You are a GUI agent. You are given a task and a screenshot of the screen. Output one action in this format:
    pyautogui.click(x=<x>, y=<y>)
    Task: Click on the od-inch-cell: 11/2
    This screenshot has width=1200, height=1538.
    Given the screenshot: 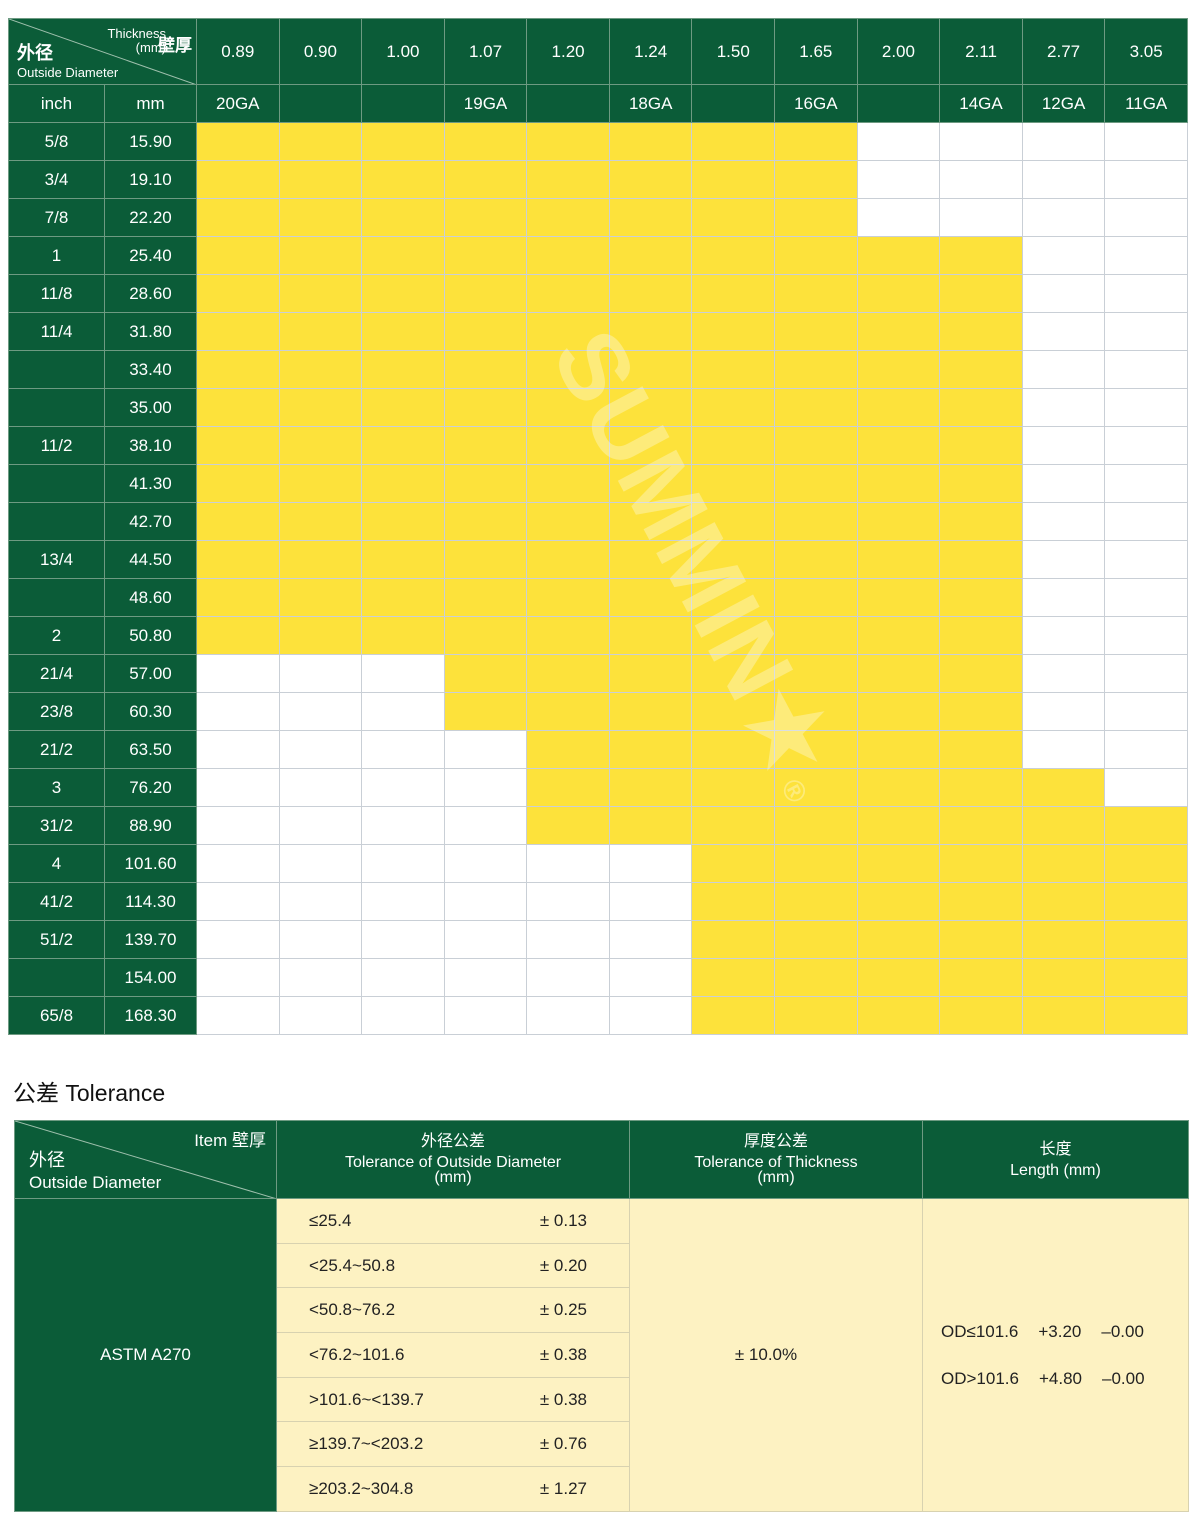 What is the action you would take?
    pyautogui.click(x=56, y=445)
    